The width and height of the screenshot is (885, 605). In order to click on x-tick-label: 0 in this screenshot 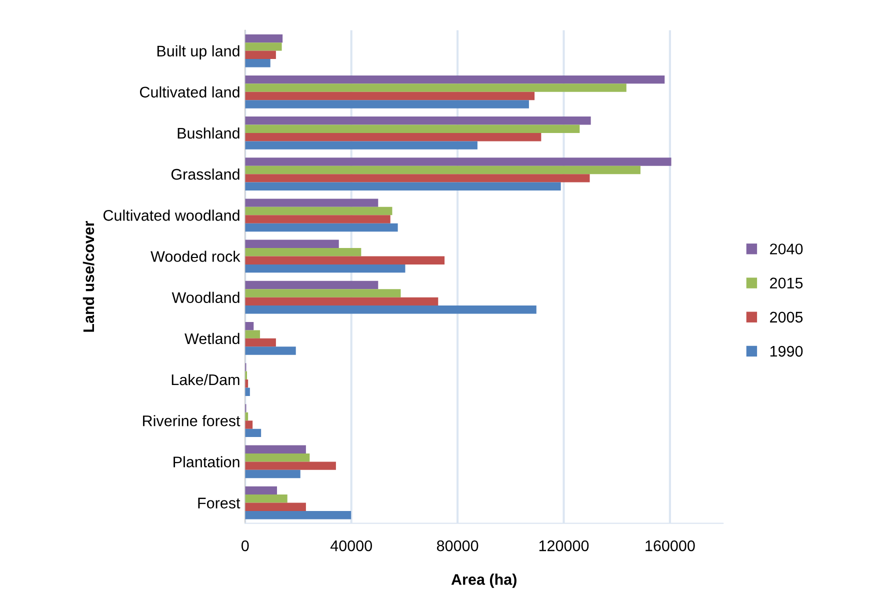, I will do `click(245, 546)`.